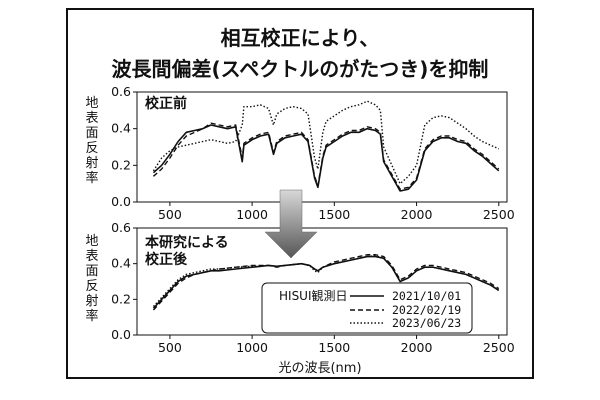  What do you see at coordinates (313, 296) in the screenshot?
I see `legend-title: HISUI観測日` at bounding box center [313, 296].